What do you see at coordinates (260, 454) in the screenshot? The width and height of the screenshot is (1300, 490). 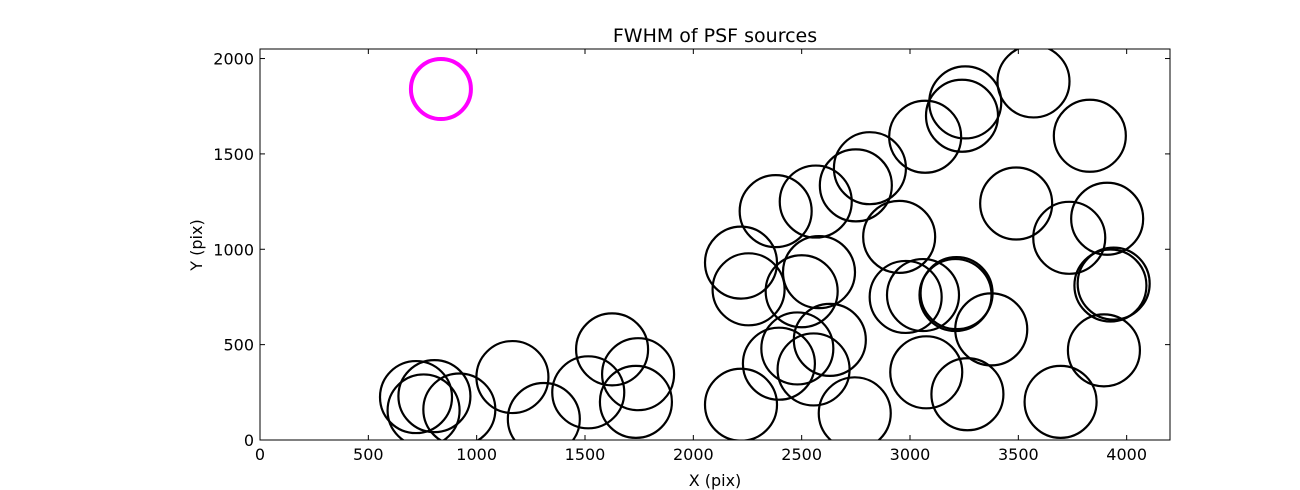 I see `x-tick-label: 0` at bounding box center [260, 454].